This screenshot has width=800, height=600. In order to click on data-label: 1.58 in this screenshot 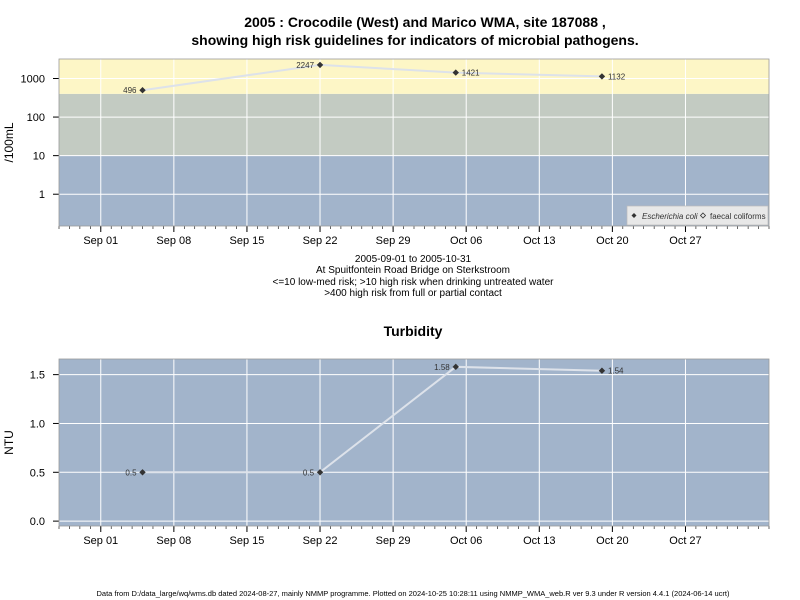, I will do `click(442, 367)`.